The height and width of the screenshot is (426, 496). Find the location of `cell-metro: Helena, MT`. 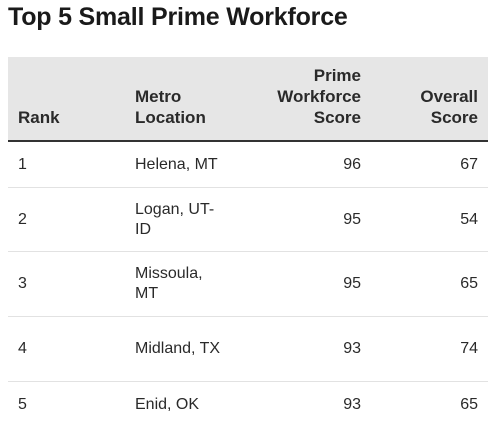

cell-metro: Helena, MT is located at coordinates (176, 164).